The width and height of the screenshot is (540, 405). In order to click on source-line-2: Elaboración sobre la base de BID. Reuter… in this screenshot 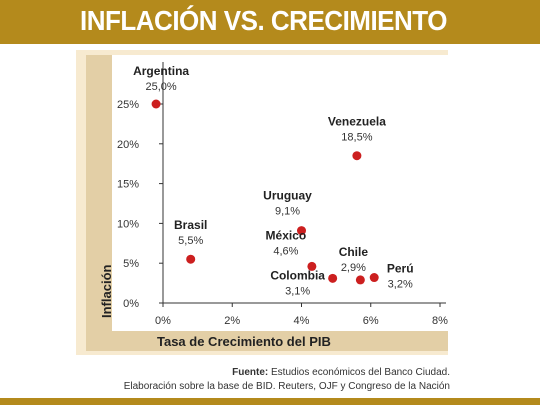, I will do `click(286, 386)`.